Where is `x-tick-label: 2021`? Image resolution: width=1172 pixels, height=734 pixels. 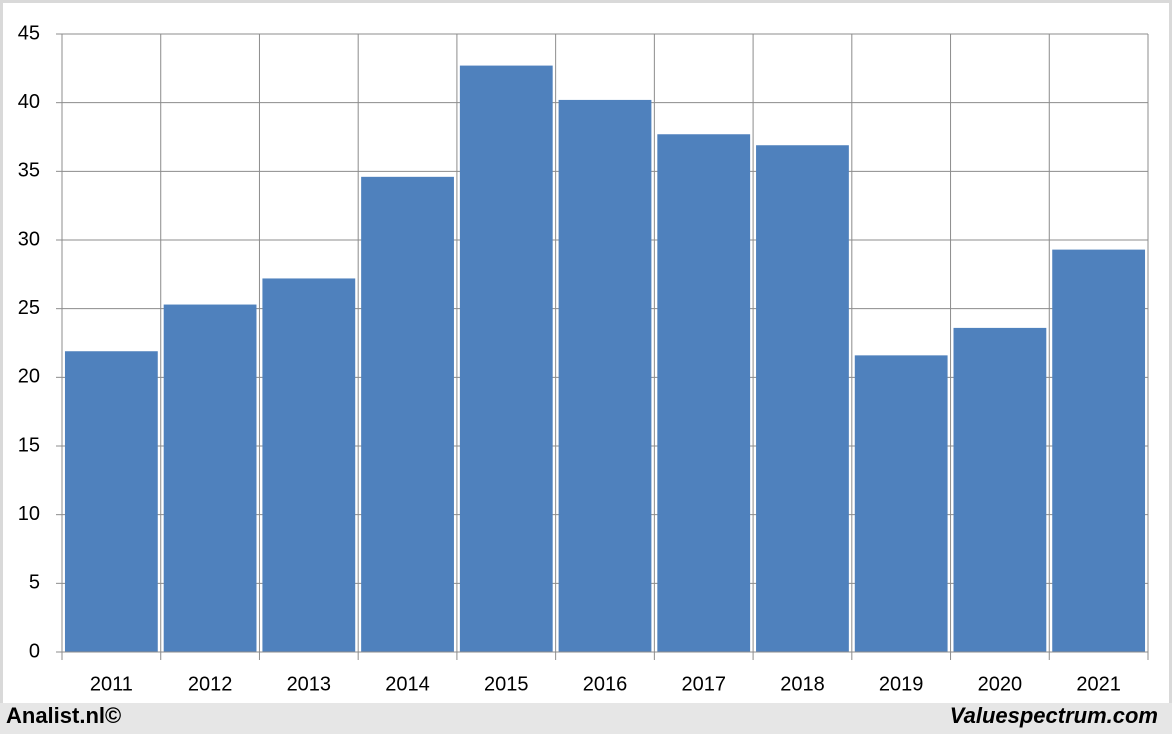
x-tick-label: 2021 is located at coordinates (1098, 684).